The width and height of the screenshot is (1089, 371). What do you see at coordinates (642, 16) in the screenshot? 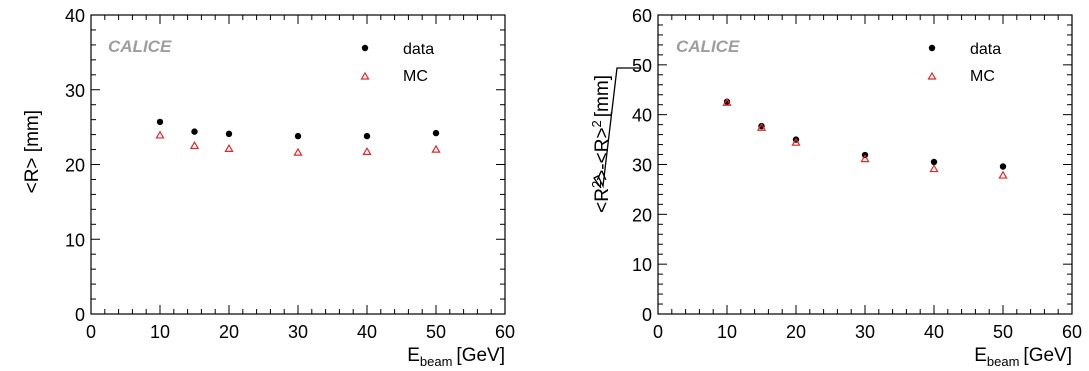
I see `y-tick-label: 60` at bounding box center [642, 16].